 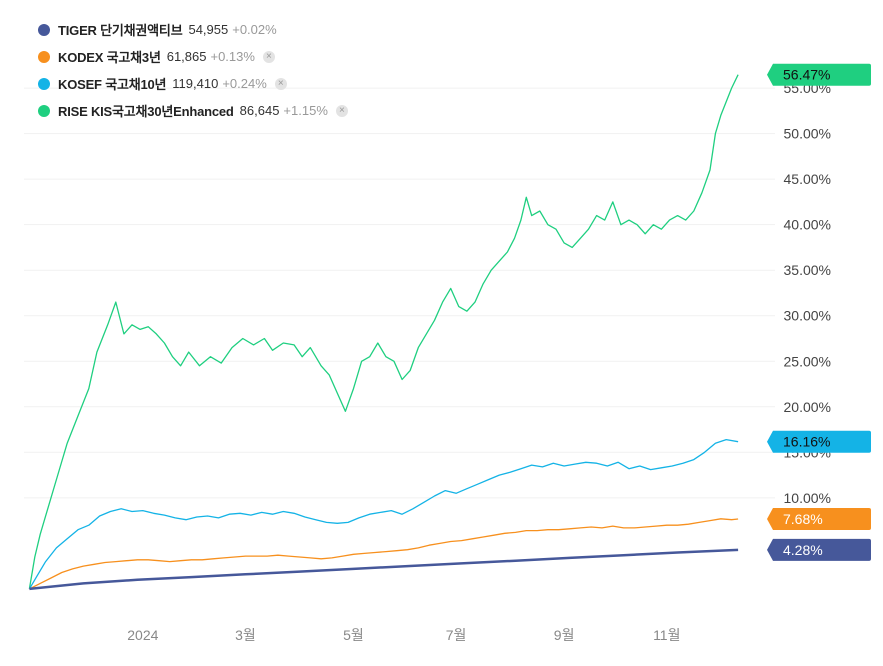 What do you see at coordinates (803, 550) in the screenshot?
I see `end-value-label: 4.28%` at bounding box center [803, 550].